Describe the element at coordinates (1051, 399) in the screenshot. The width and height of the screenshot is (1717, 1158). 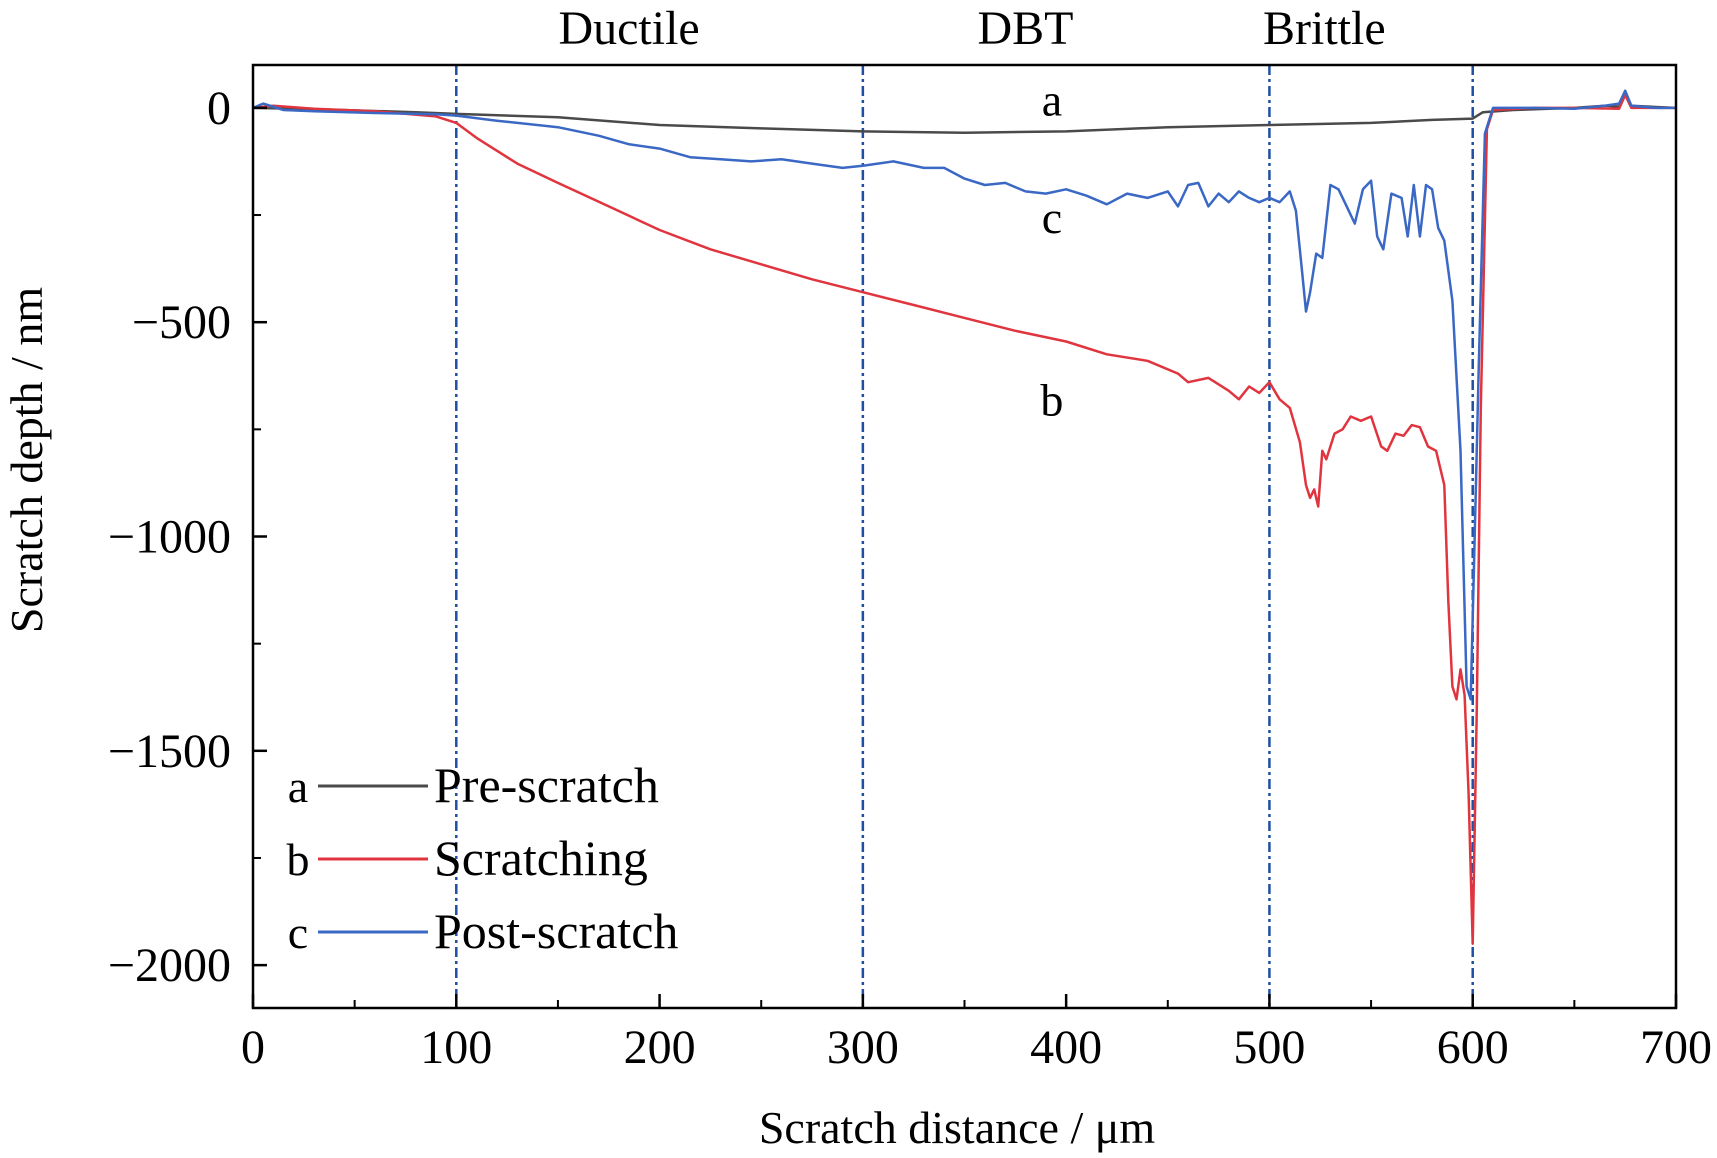
I see `curve-label: b` at that location.